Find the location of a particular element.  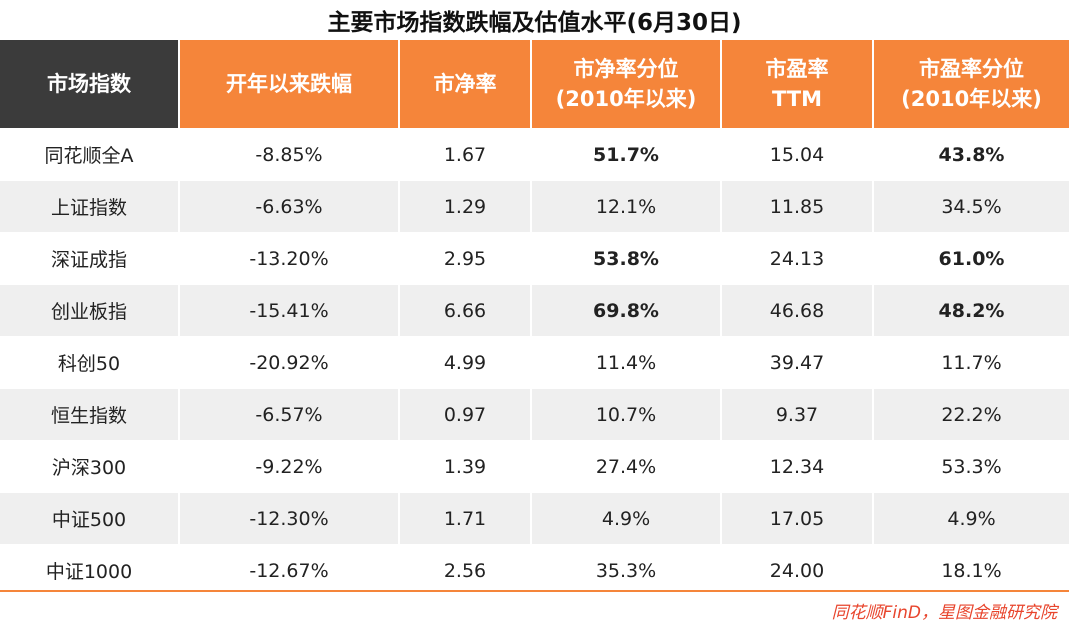

table-cell: -13.20% is located at coordinates (290, 258).